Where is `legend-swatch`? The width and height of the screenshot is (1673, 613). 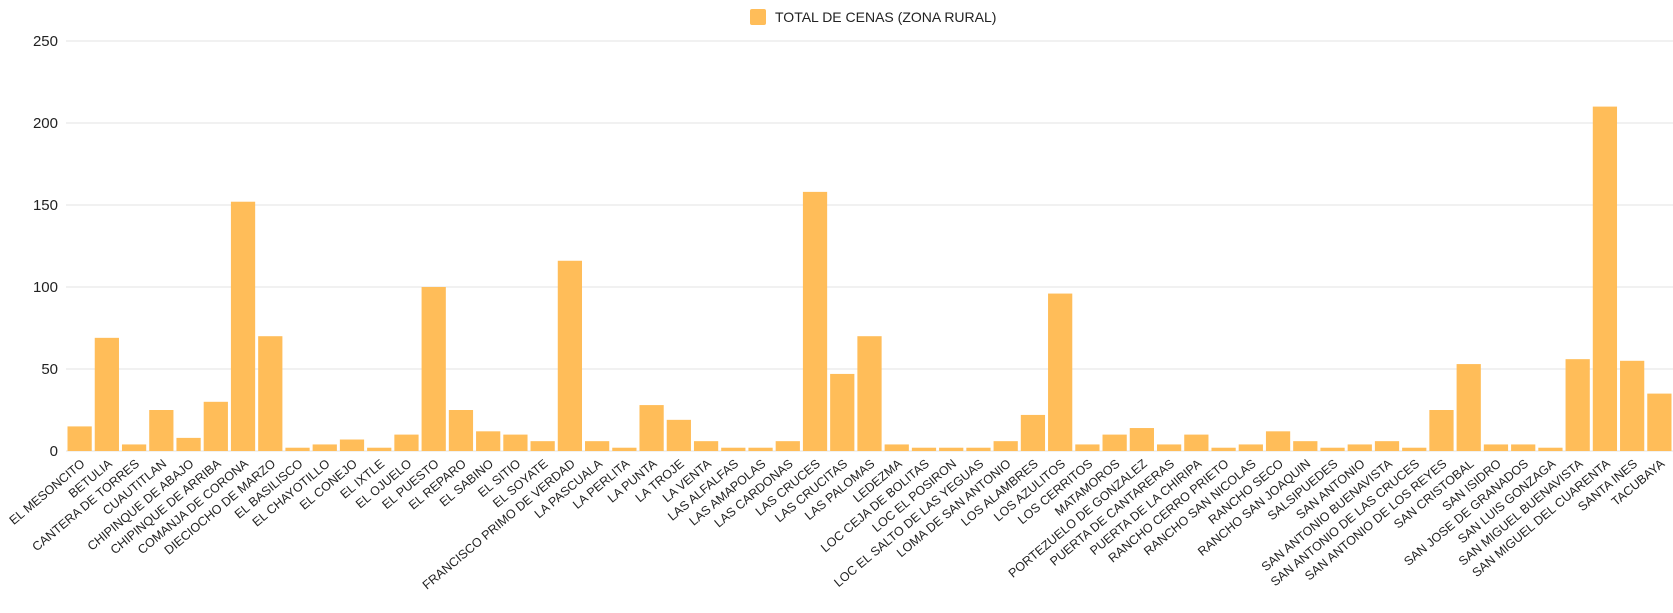
legend-swatch is located at coordinates (758, 17).